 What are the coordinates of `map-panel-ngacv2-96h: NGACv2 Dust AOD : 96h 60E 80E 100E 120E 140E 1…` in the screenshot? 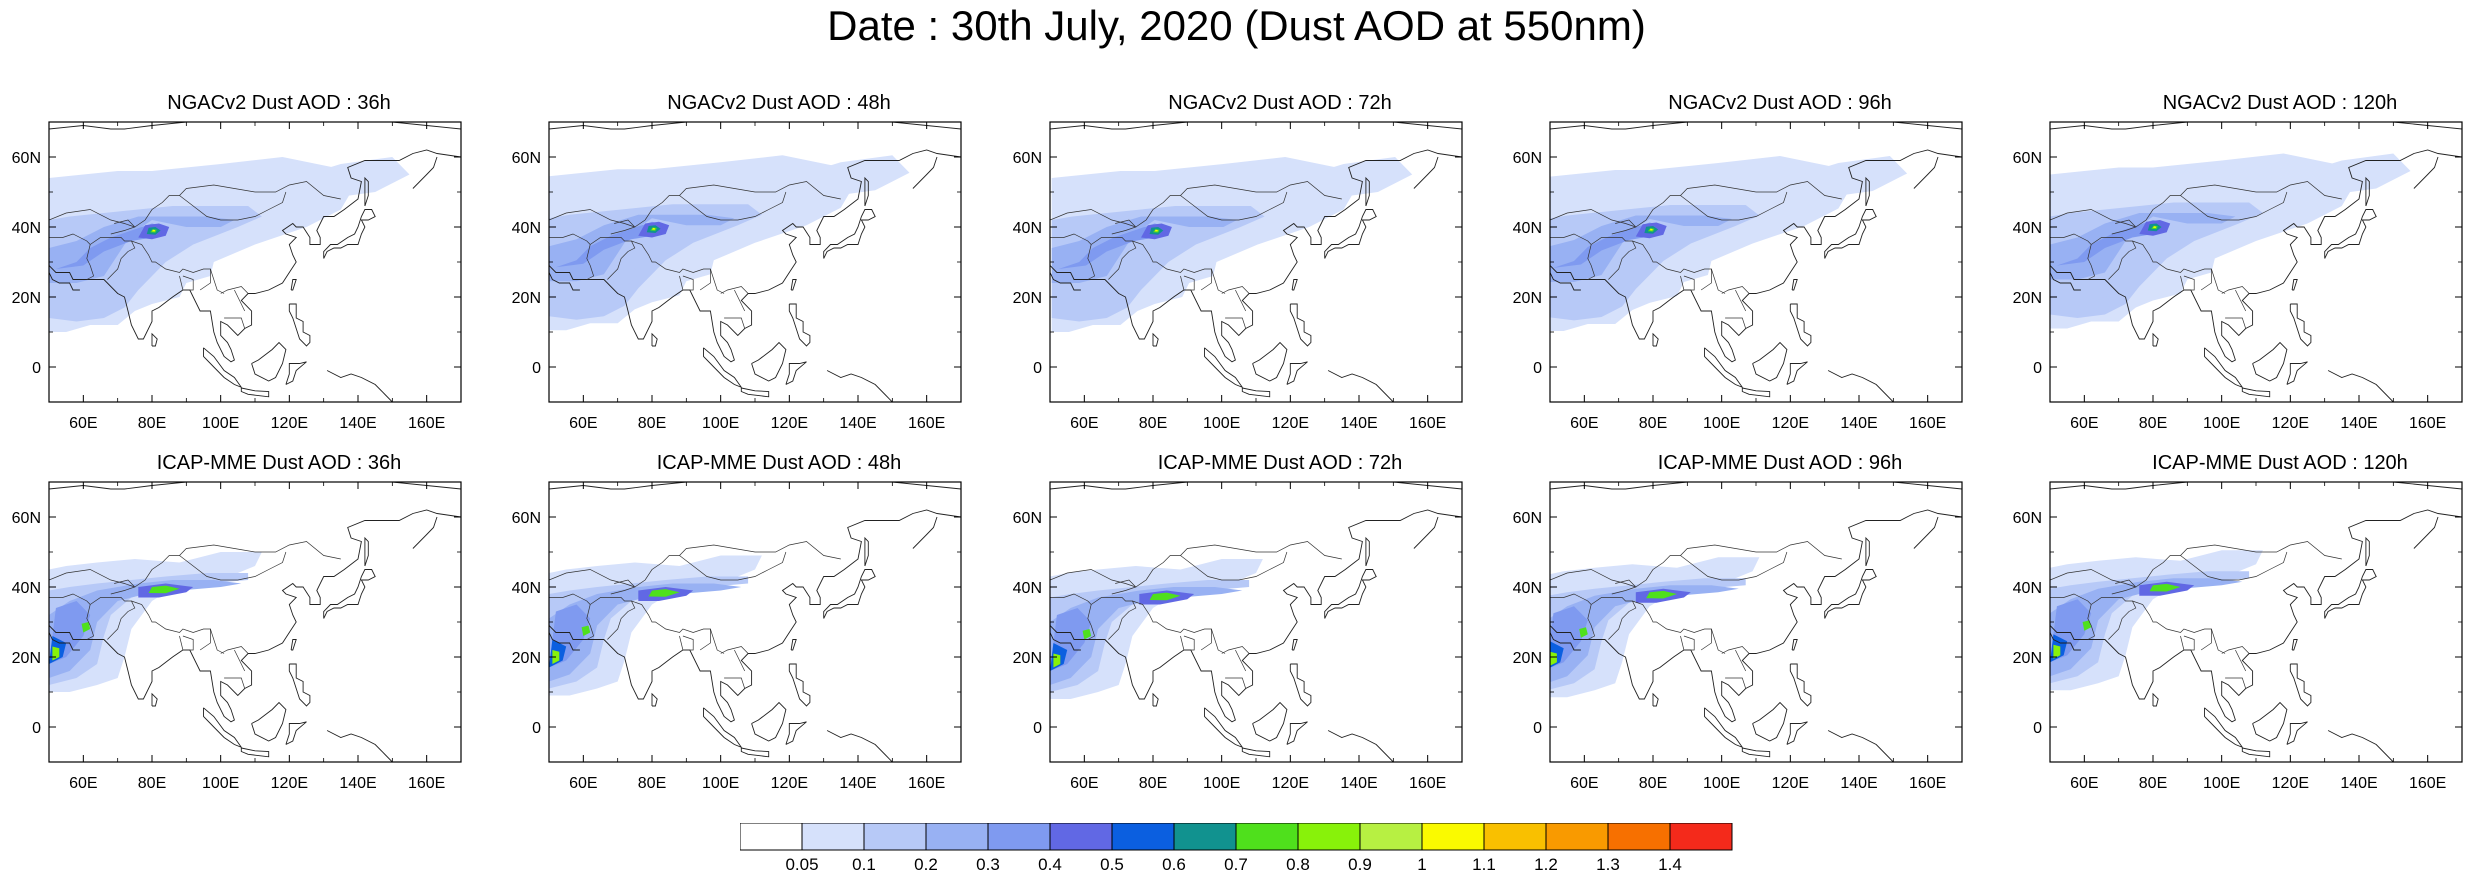 It's located at (1761, 272).